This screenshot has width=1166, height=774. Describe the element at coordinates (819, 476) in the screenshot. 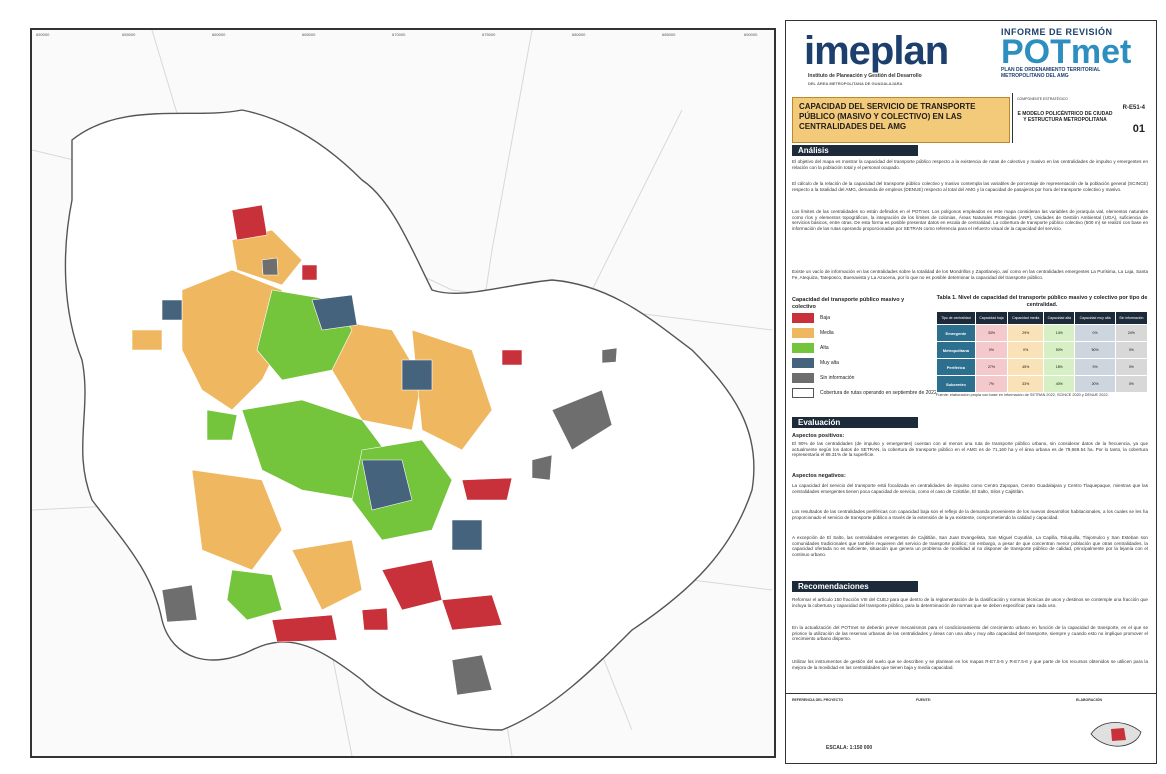

I see `negative-title: Aspectos negativos:` at that location.